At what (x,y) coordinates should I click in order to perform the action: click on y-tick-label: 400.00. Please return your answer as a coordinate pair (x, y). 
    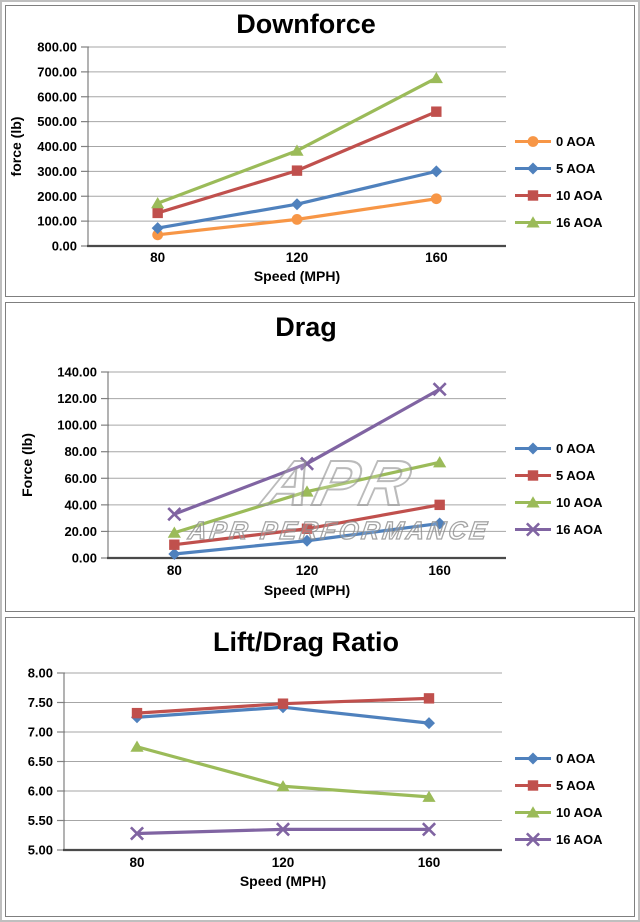
    Looking at the image, I should click on (57, 146).